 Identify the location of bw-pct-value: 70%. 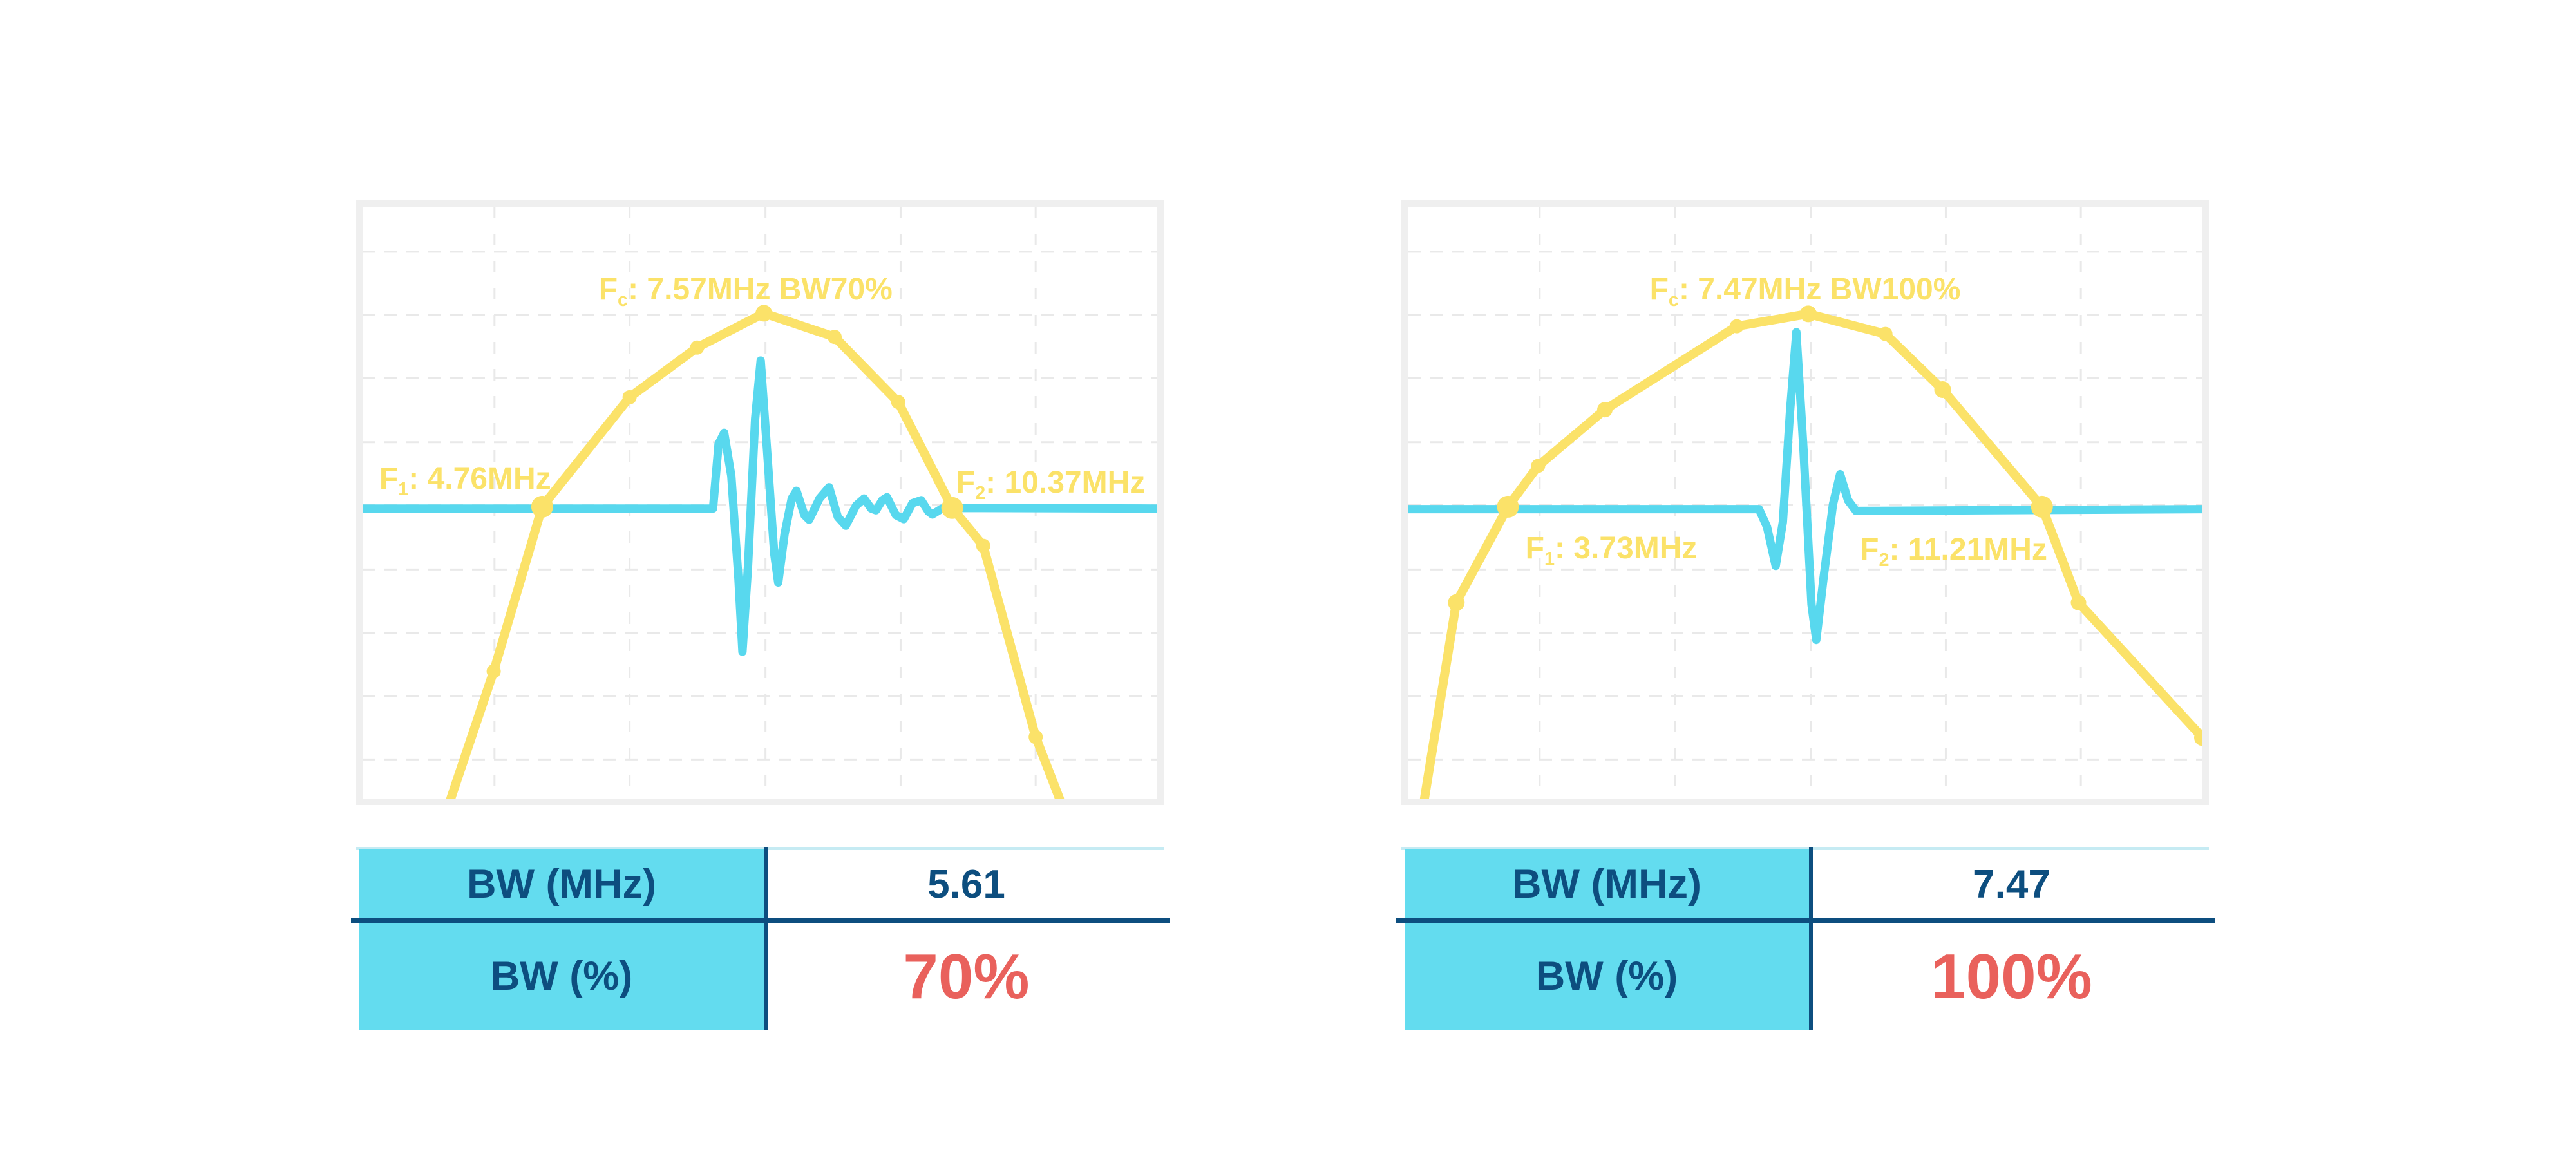
(967, 976).